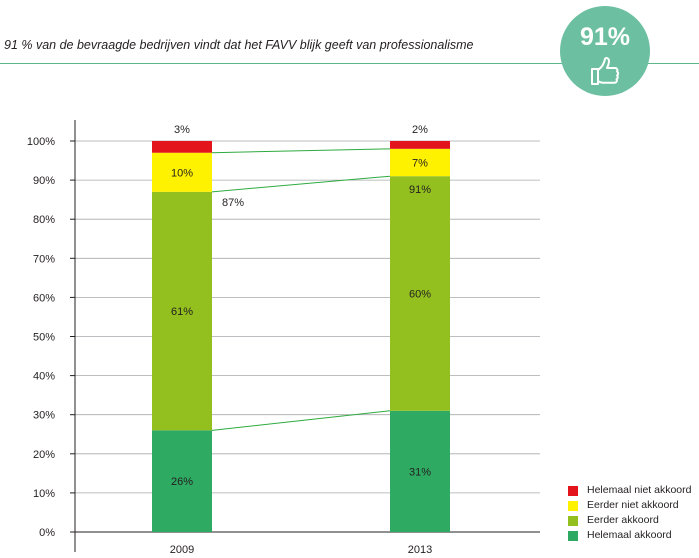  Describe the element at coordinates (44, 338) in the screenshot. I see `y-tick-label: 50%` at that location.